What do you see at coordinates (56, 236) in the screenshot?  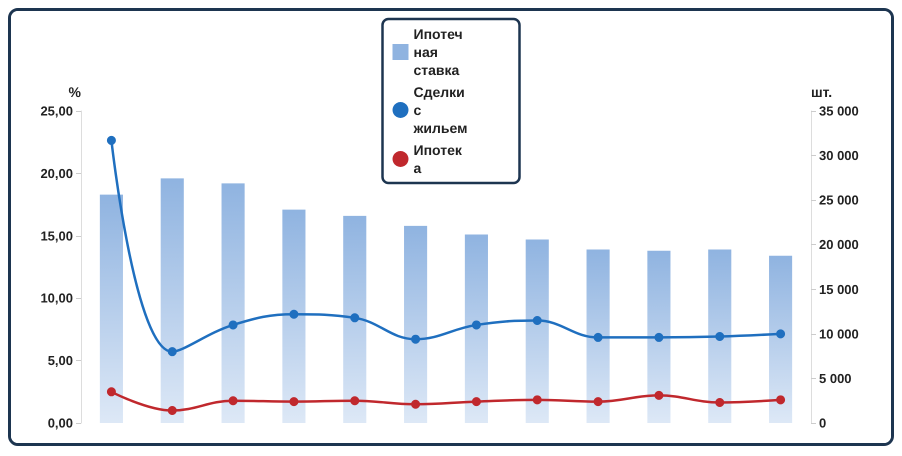 I see `y-tick-label: 15,00` at bounding box center [56, 236].